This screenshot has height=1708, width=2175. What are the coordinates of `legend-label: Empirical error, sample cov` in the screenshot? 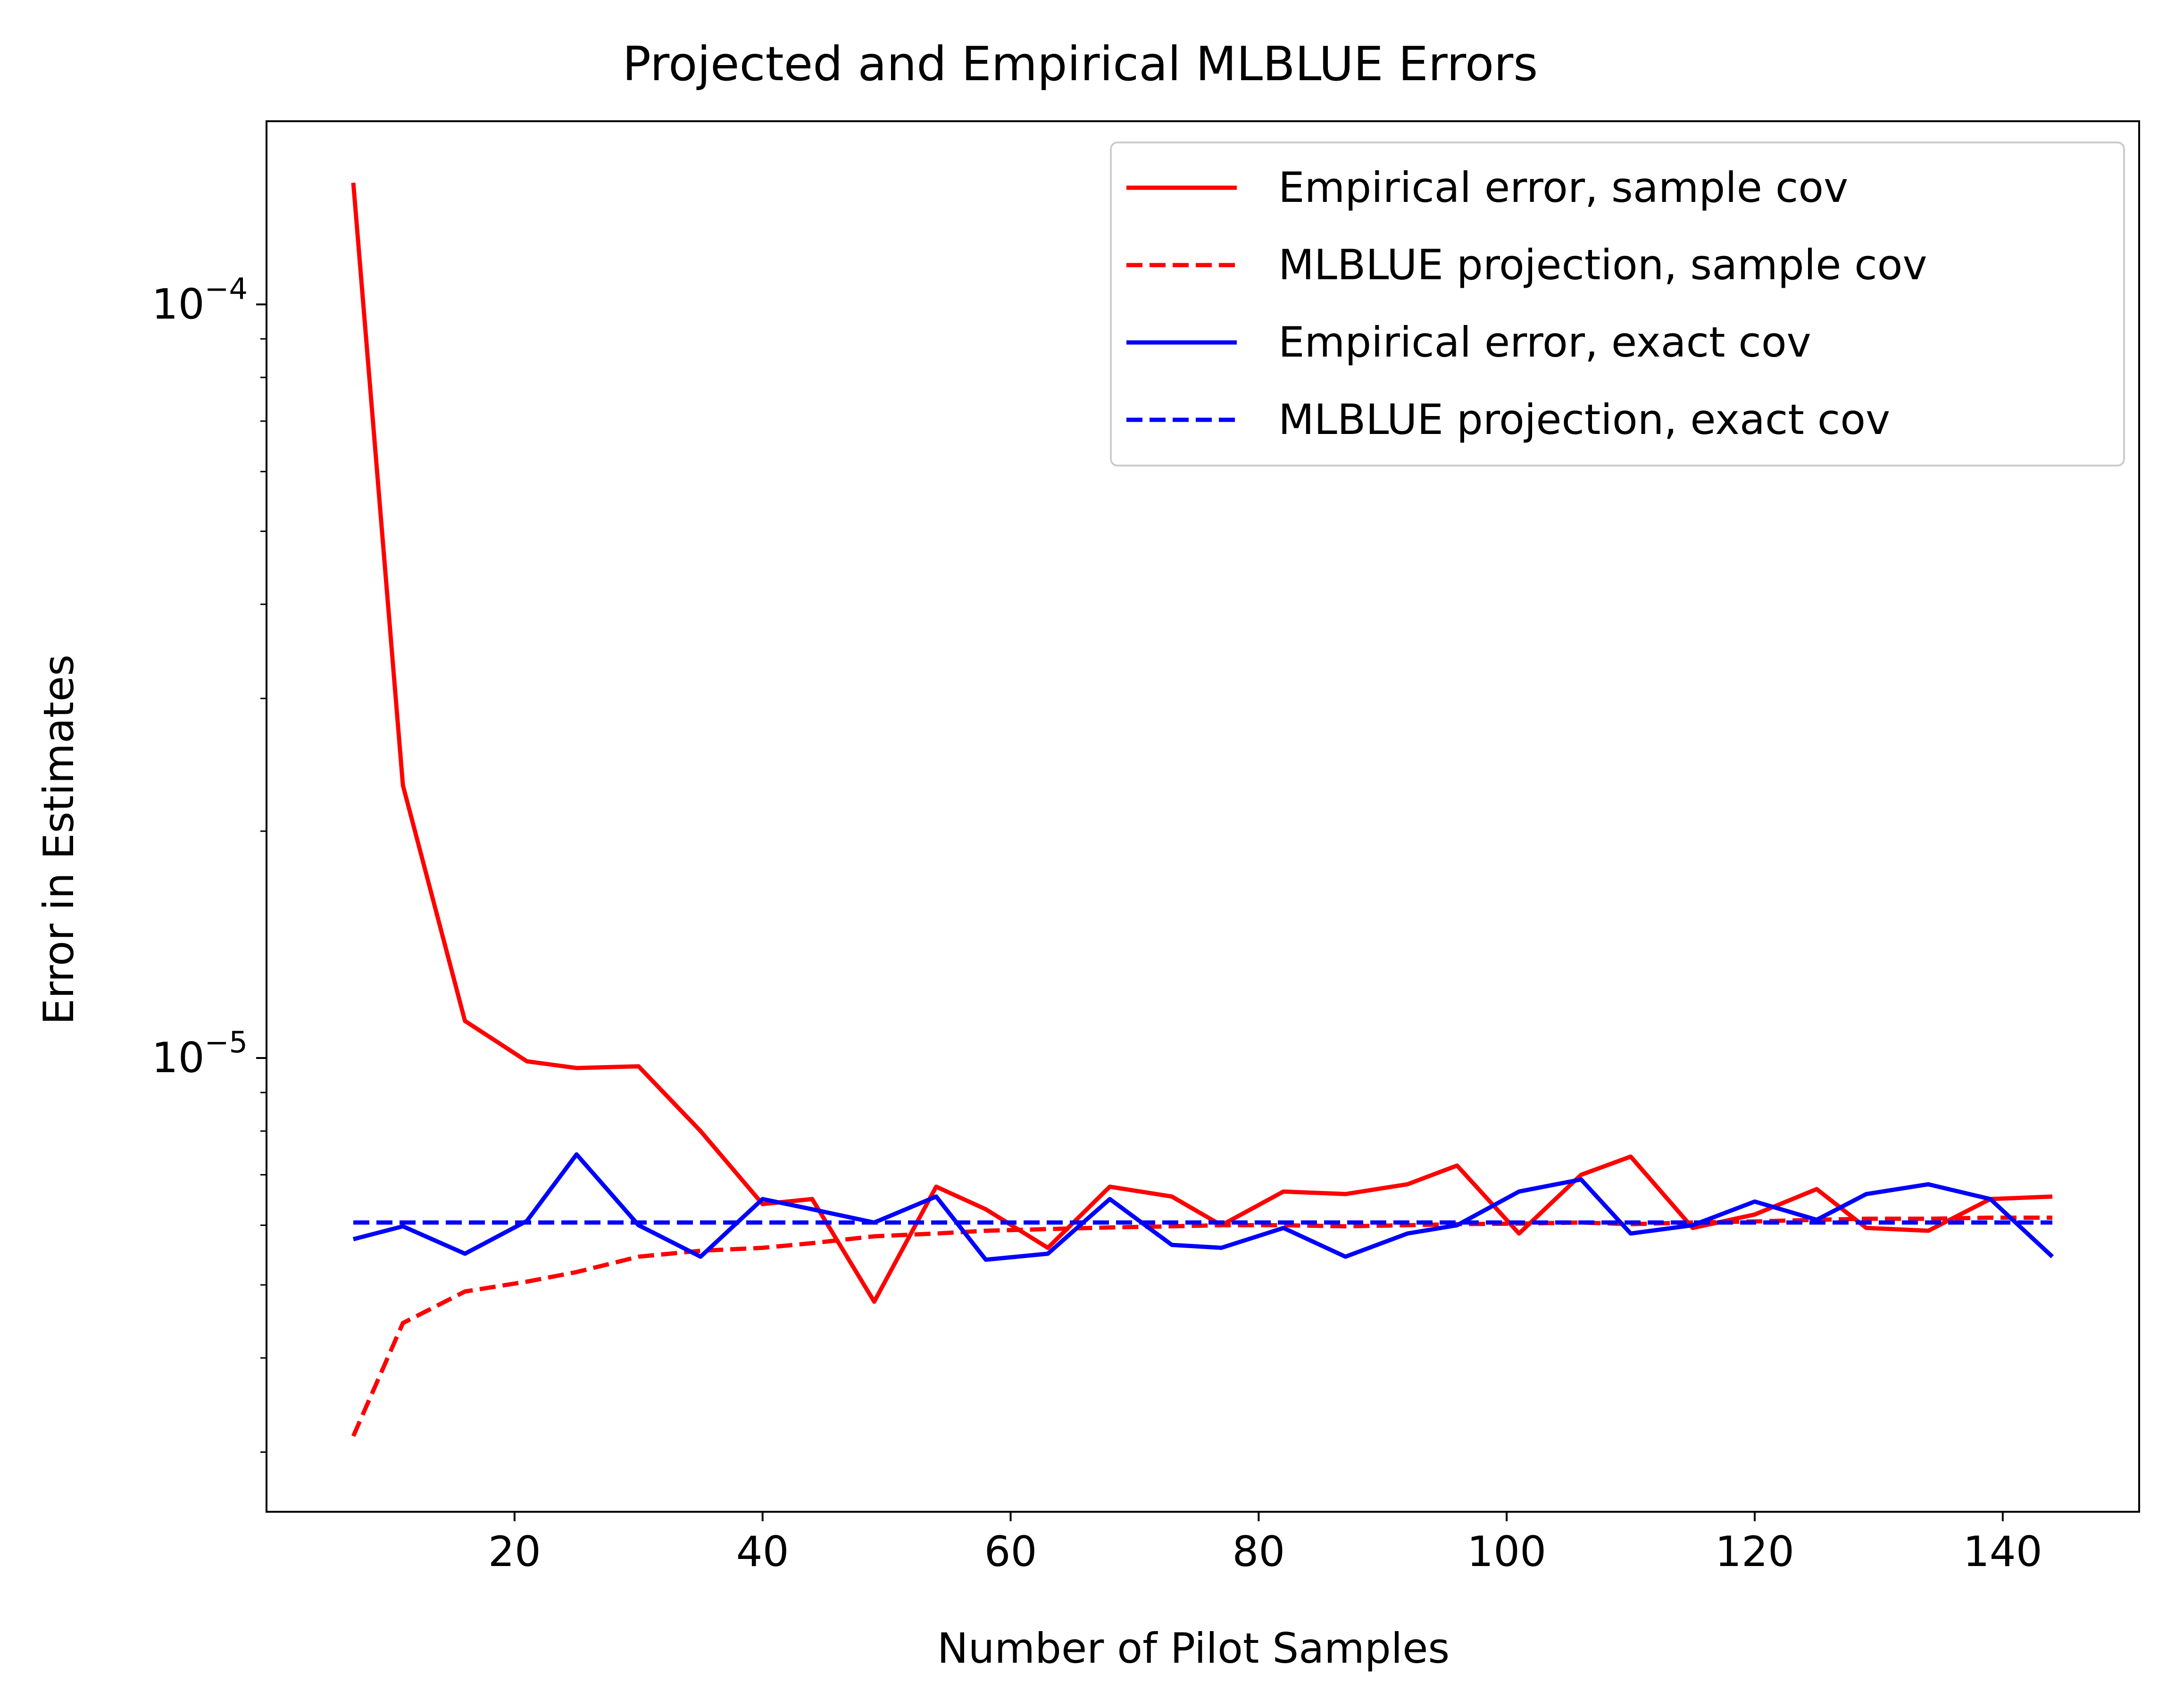 It's located at (1563, 187).